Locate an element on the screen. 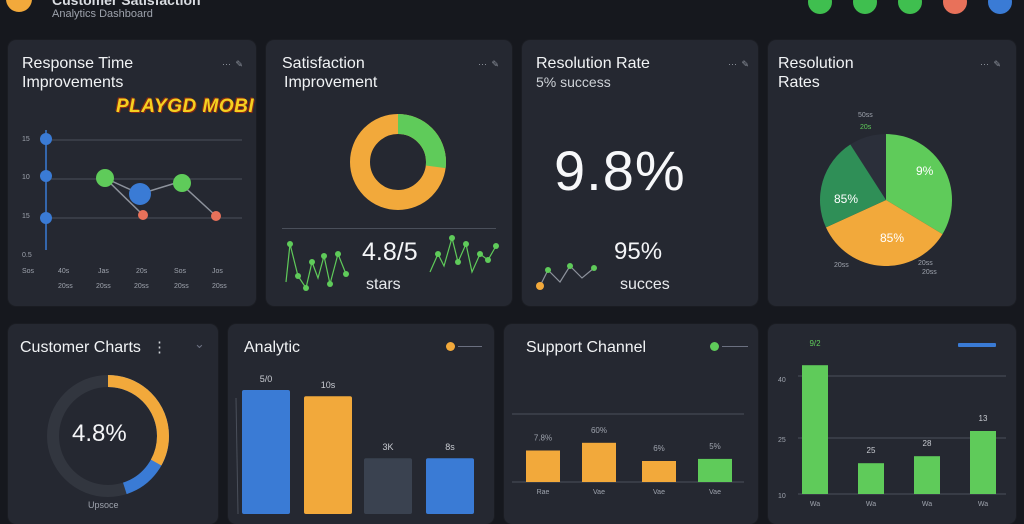 Image resolution: width=1024 pixels, height=524 pixels. card-title-line2: Improvements is located at coordinates (73, 82).